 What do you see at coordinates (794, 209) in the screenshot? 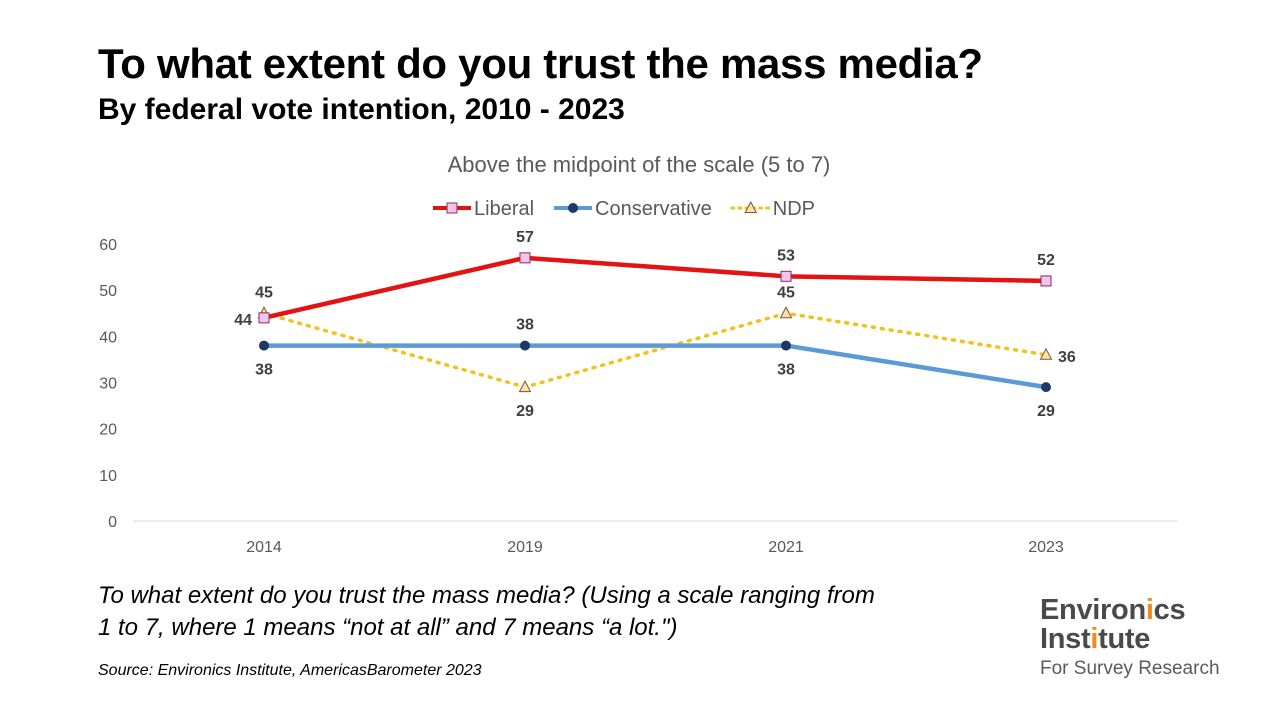
I see `legend-label-ndp: NDP` at bounding box center [794, 209].